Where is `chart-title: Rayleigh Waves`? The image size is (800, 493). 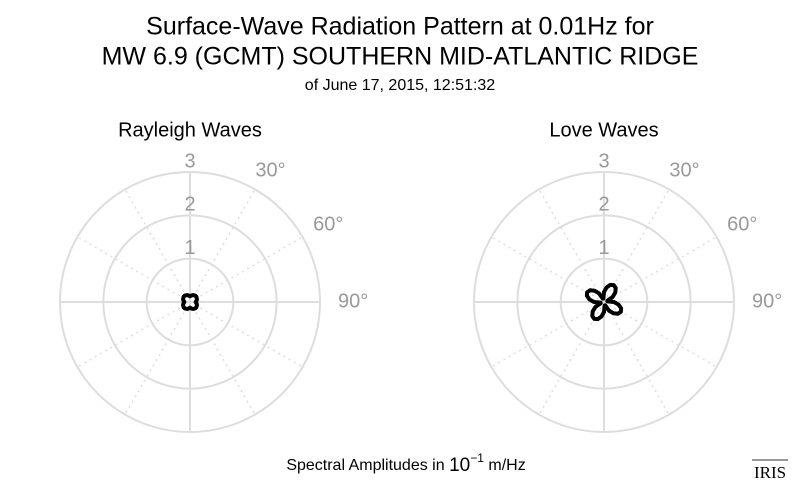 chart-title: Rayleigh Waves is located at coordinates (190, 130).